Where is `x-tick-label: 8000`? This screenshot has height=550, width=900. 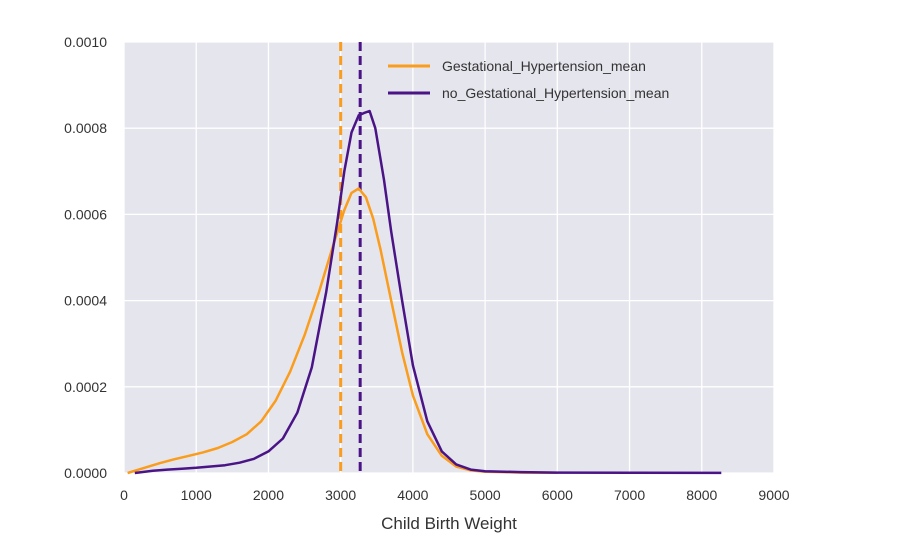 x-tick-label: 8000 is located at coordinates (701, 495).